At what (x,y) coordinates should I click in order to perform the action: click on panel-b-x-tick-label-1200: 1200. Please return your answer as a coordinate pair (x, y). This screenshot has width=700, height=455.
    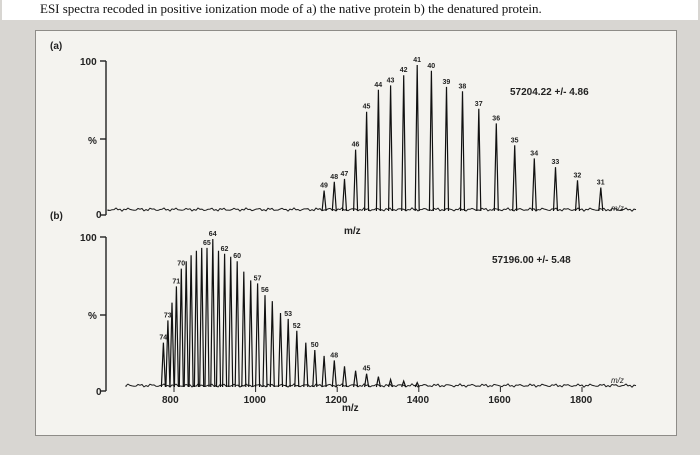
    Looking at the image, I should click on (336, 400).